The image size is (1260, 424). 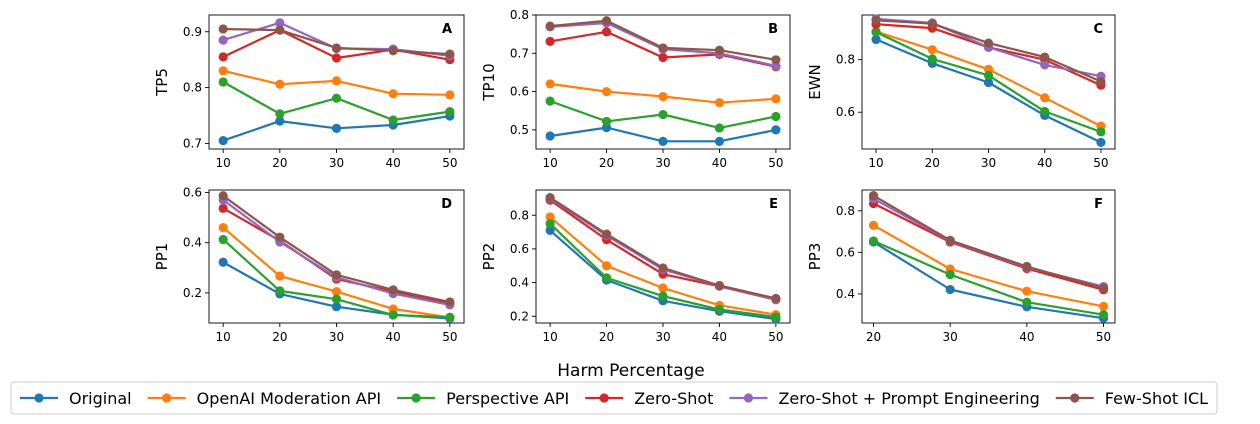 What do you see at coordinates (162, 82) in the screenshot?
I see `panel-a-ylabel: TP5` at bounding box center [162, 82].